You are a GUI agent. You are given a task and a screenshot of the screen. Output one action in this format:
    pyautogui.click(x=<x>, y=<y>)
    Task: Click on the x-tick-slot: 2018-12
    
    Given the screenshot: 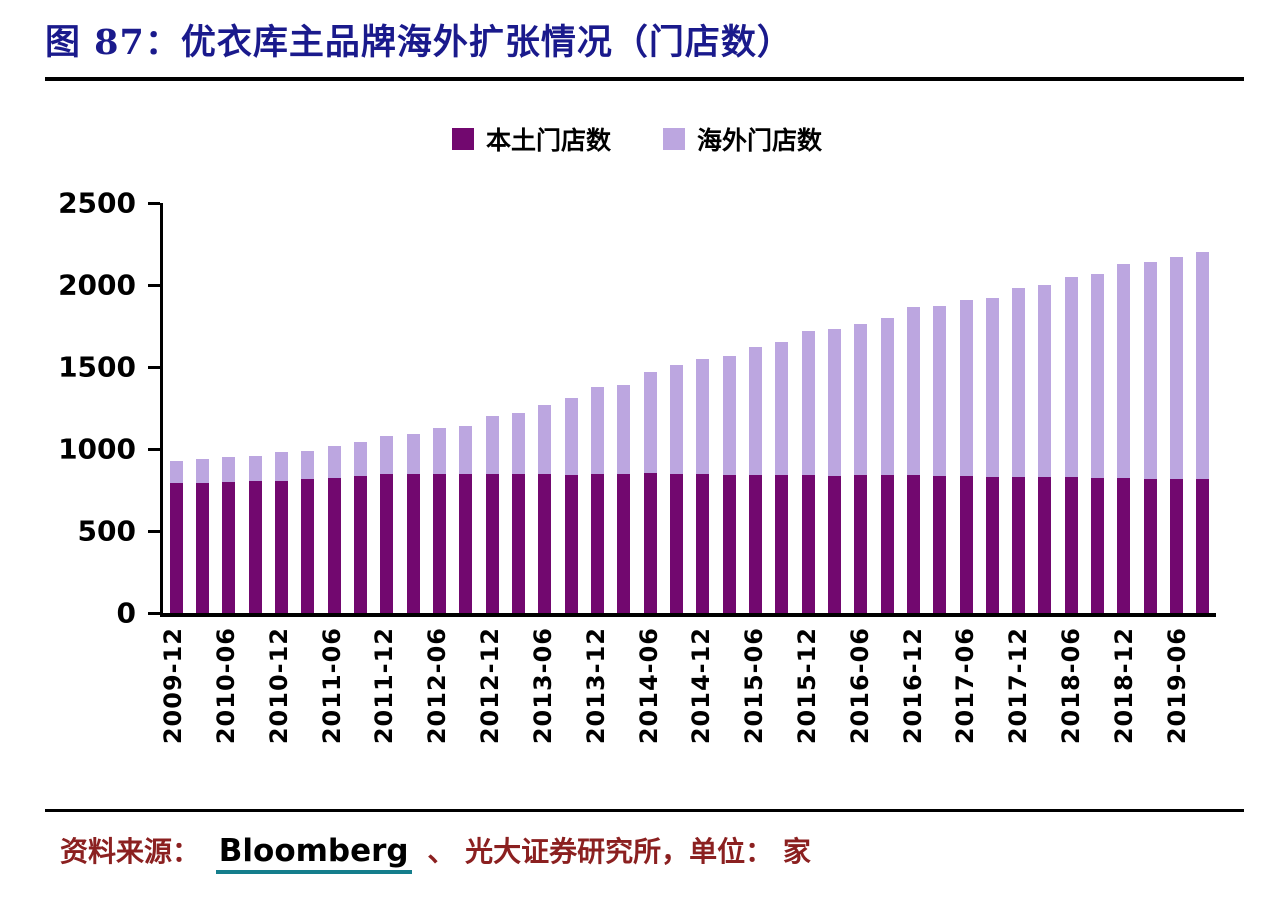 What is the action you would take?
    pyautogui.click(x=1123, y=711)
    